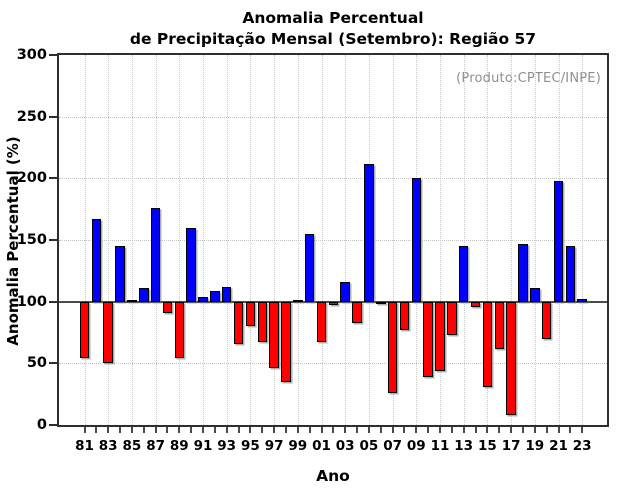  Describe the element at coordinates (31, 55) in the screenshot. I see `y-axis-tick-label: 300` at that location.